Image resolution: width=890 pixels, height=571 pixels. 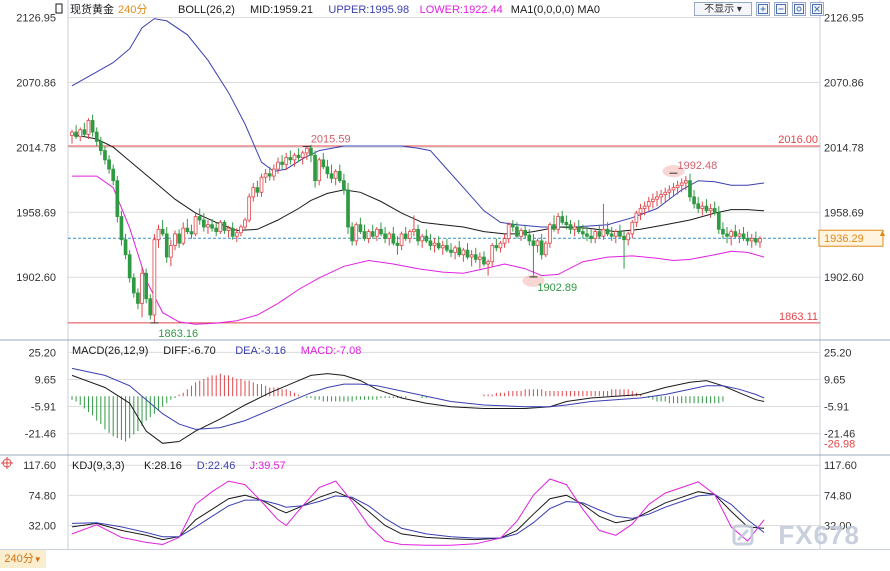 What do you see at coordinates (189, 351) in the screenshot?
I see `legend-item: DIFF:-6.70` at bounding box center [189, 351].